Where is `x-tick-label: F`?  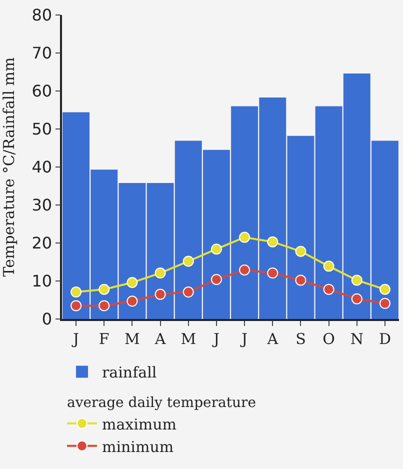 x-tick-label: F is located at coordinates (104, 339).